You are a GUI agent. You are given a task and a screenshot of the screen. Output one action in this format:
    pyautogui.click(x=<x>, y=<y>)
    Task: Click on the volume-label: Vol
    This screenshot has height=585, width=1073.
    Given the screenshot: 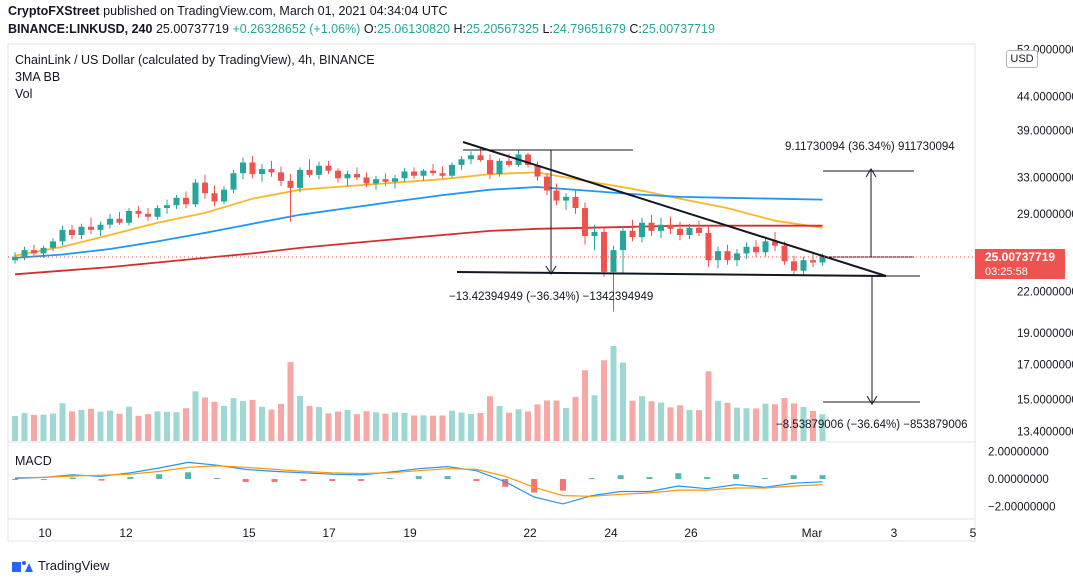 What is the action you would take?
    pyautogui.click(x=23, y=94)
    